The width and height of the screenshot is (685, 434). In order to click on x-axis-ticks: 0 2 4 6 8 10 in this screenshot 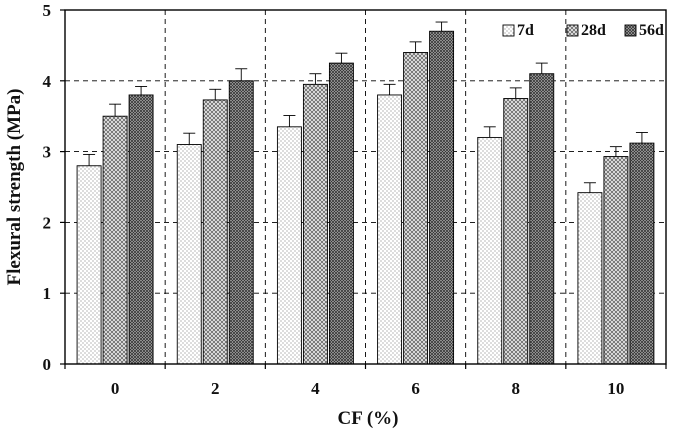, I will do `click(365, 381)`.